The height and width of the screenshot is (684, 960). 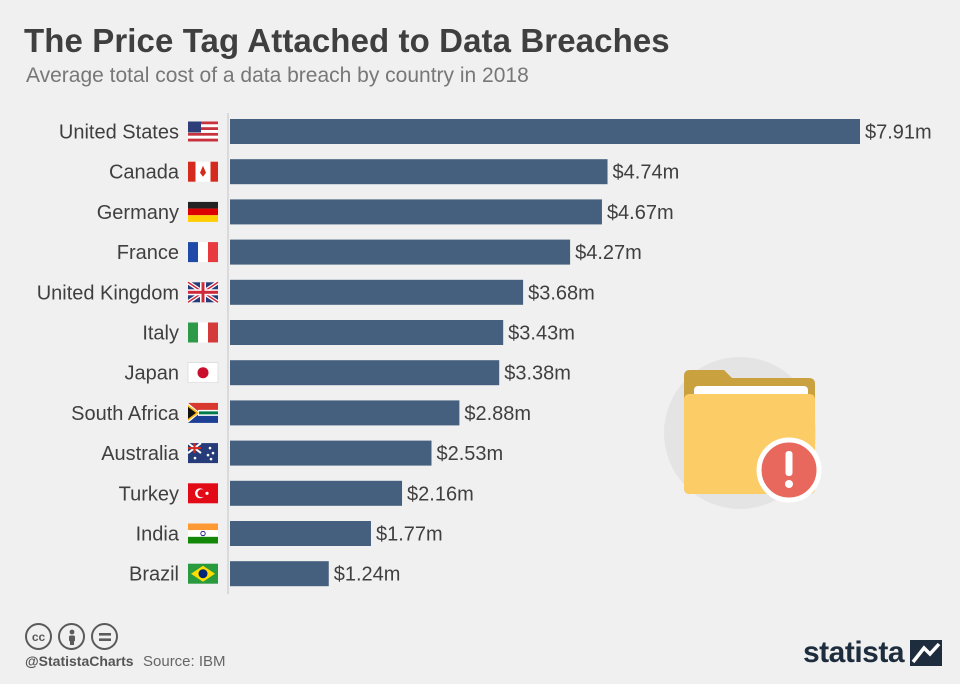 I want to click on flag-us-icon, so click(x=203, y=131).